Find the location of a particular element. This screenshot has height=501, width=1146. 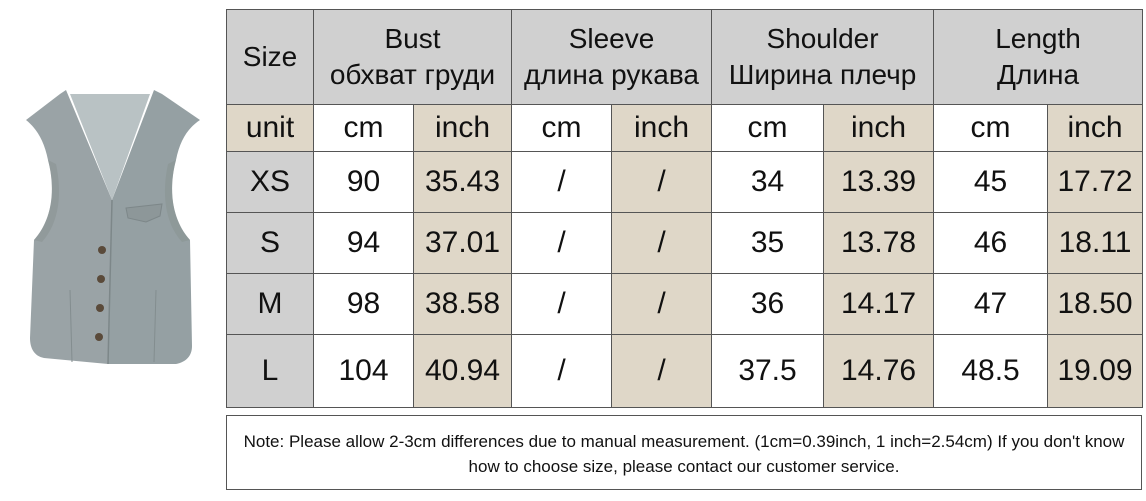

table-cell: 13.39 is located at coordinates (879, 182).